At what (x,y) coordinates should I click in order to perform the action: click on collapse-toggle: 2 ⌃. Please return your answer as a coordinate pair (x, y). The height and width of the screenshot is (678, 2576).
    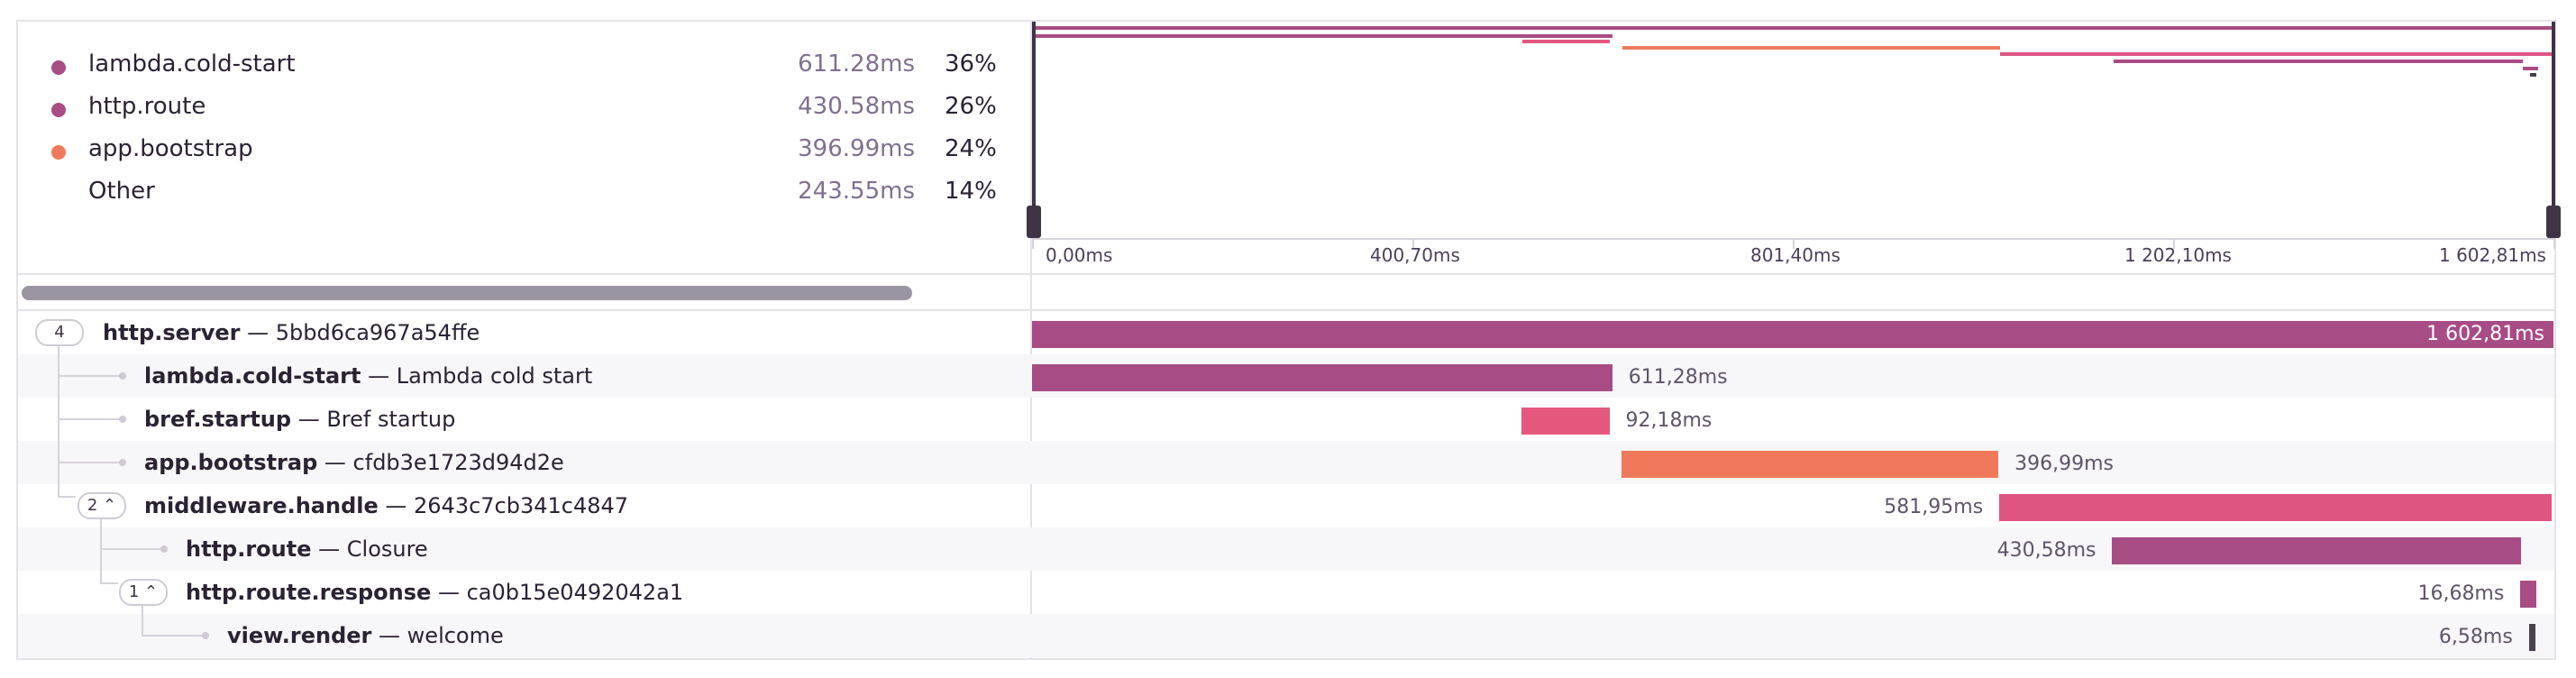
    Looking at the image, I should click on (102, 505).